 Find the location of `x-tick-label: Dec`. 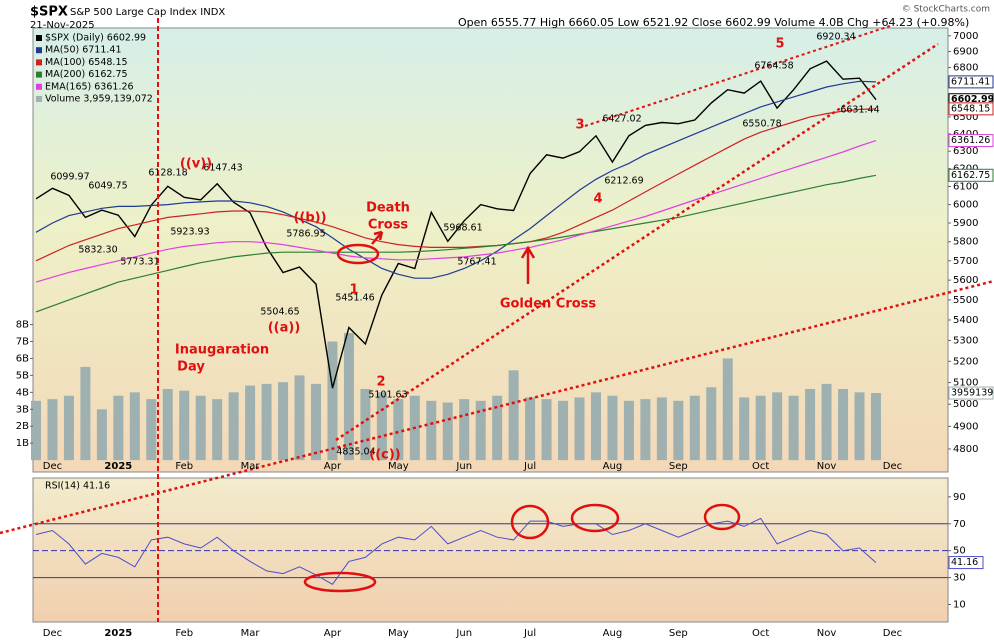

x-tick-label: Dec is located at coordinates (892, 633).